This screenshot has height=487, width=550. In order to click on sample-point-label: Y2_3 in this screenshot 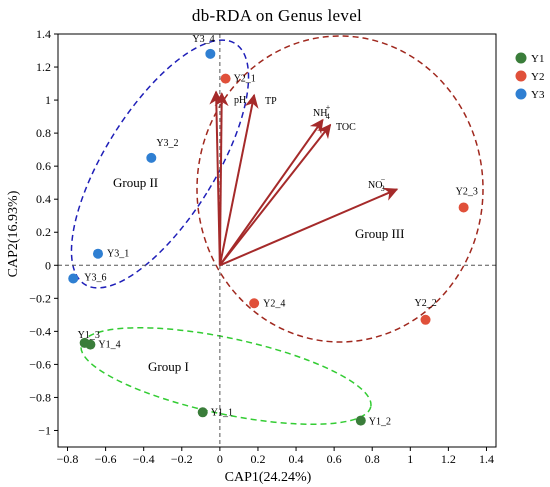, I will do `click(467, 191)`.